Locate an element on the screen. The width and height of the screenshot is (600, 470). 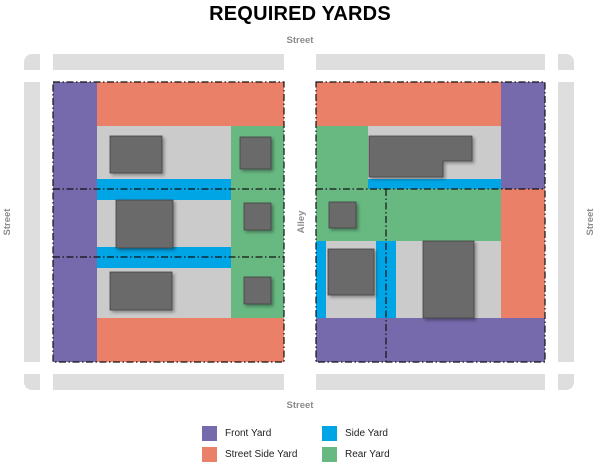
street-label-left: Street is located at coordinates (7, 222).